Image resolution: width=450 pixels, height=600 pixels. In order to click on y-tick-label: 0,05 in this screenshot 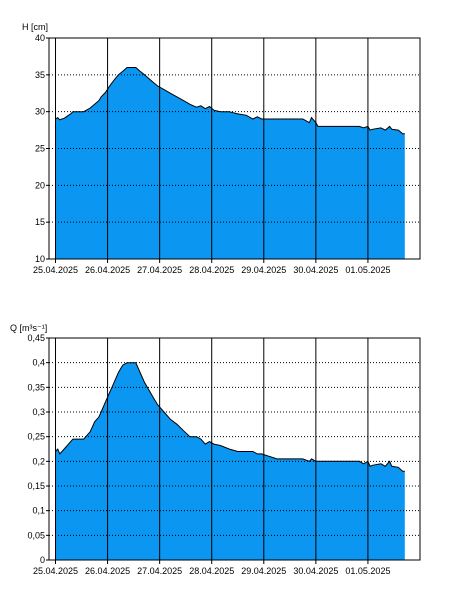, I will do `click(36, 535)`.